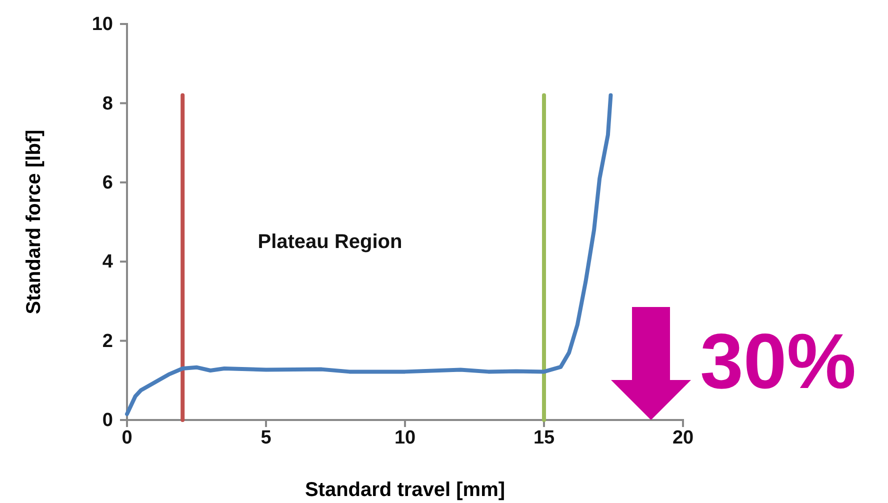 Image resolution: width=888 pixels, height=503 pixels. I want to click on y-tick-label: 6, so click(107, 183).